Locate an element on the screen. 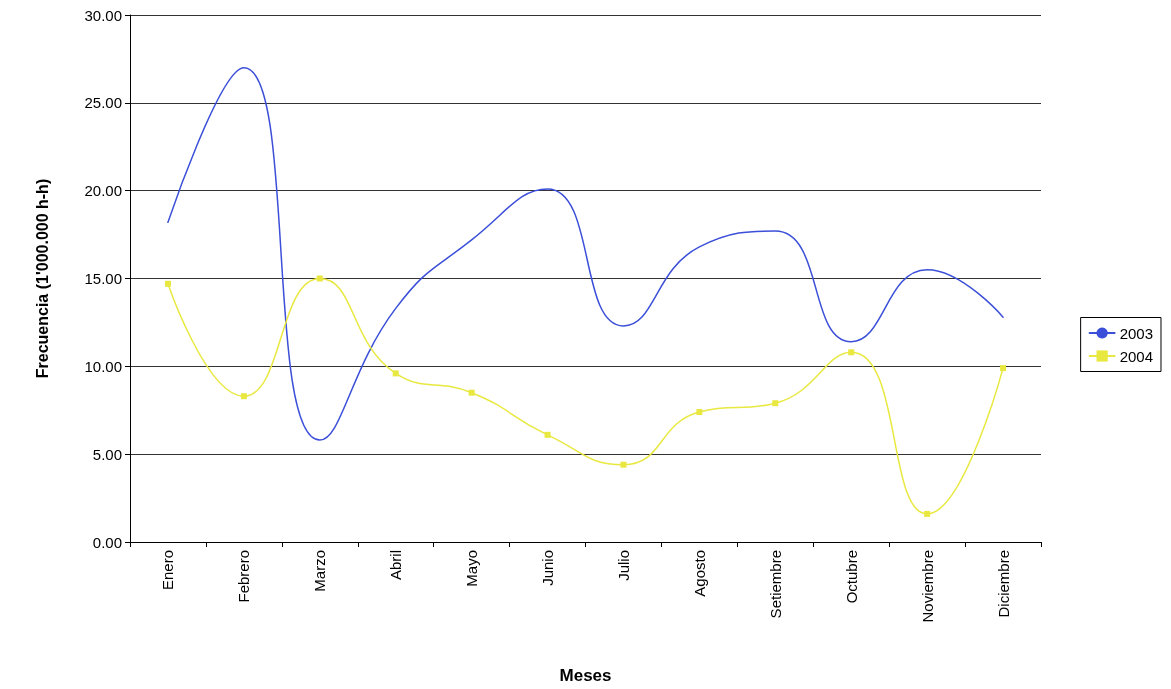  x-tick-label: Octubre is located at coordinates (851, 577).